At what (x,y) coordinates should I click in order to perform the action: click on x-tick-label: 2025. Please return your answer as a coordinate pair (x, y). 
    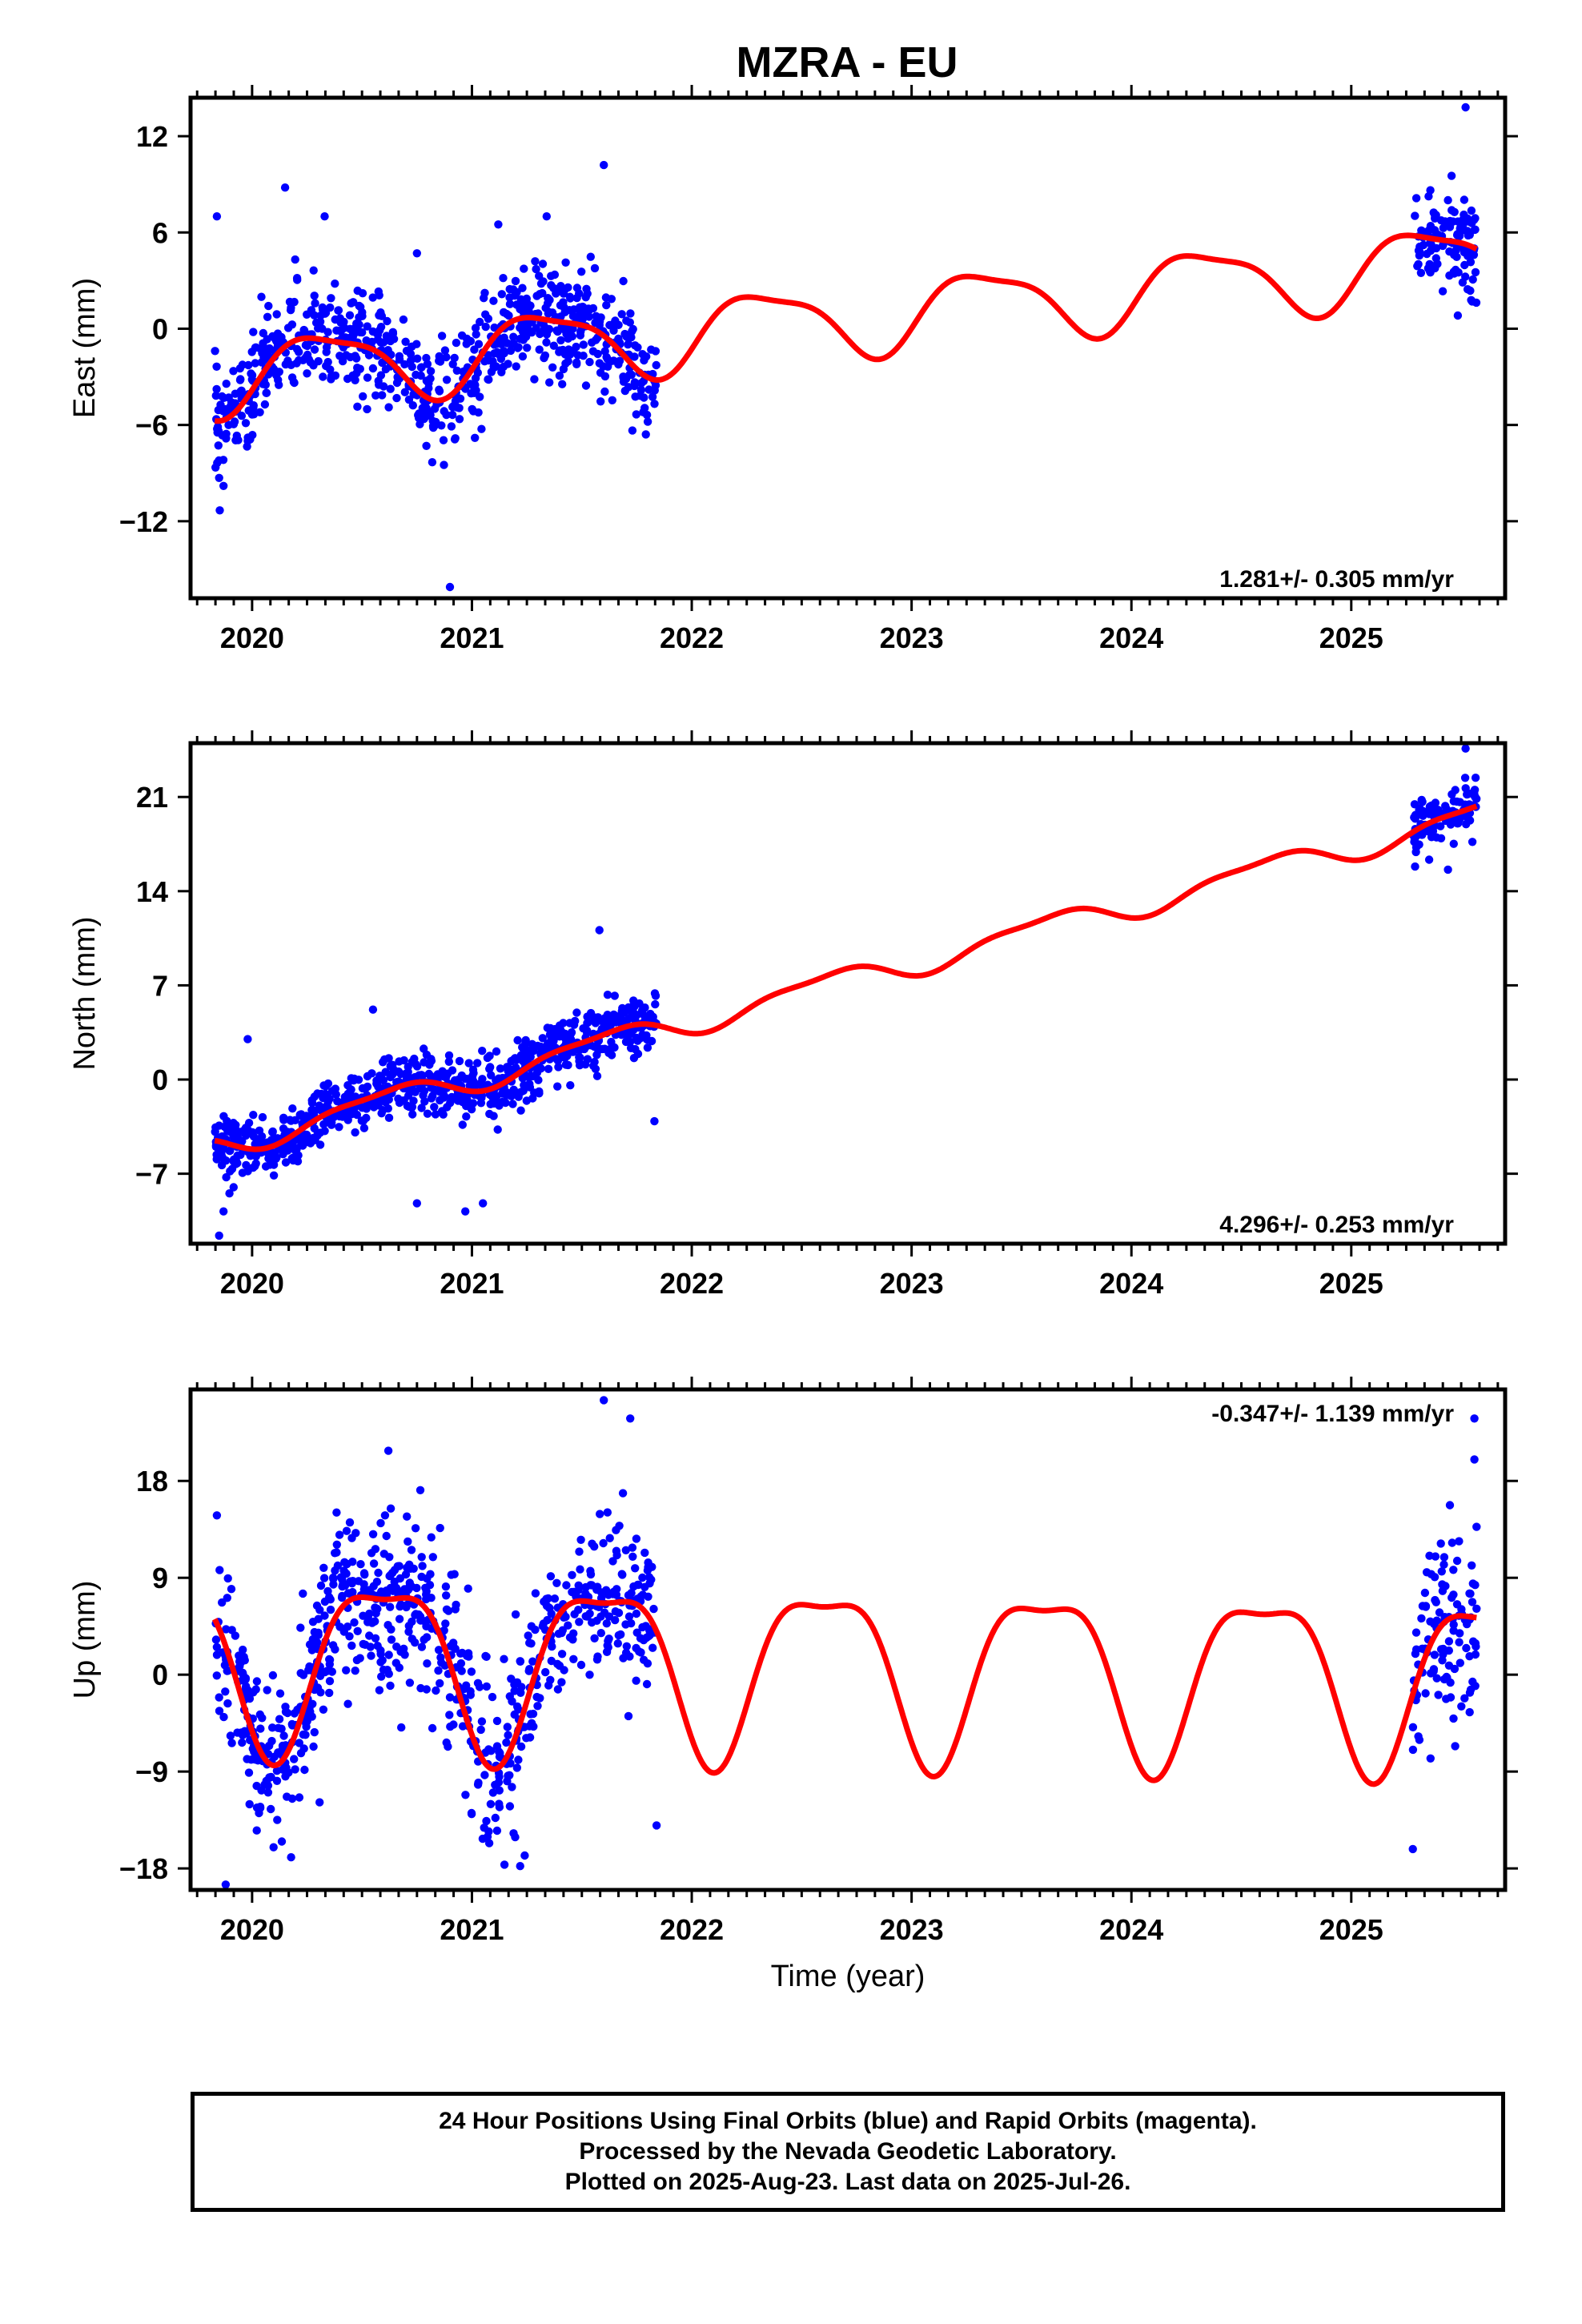
    Looking at the image, I should click on (1351, 1929).